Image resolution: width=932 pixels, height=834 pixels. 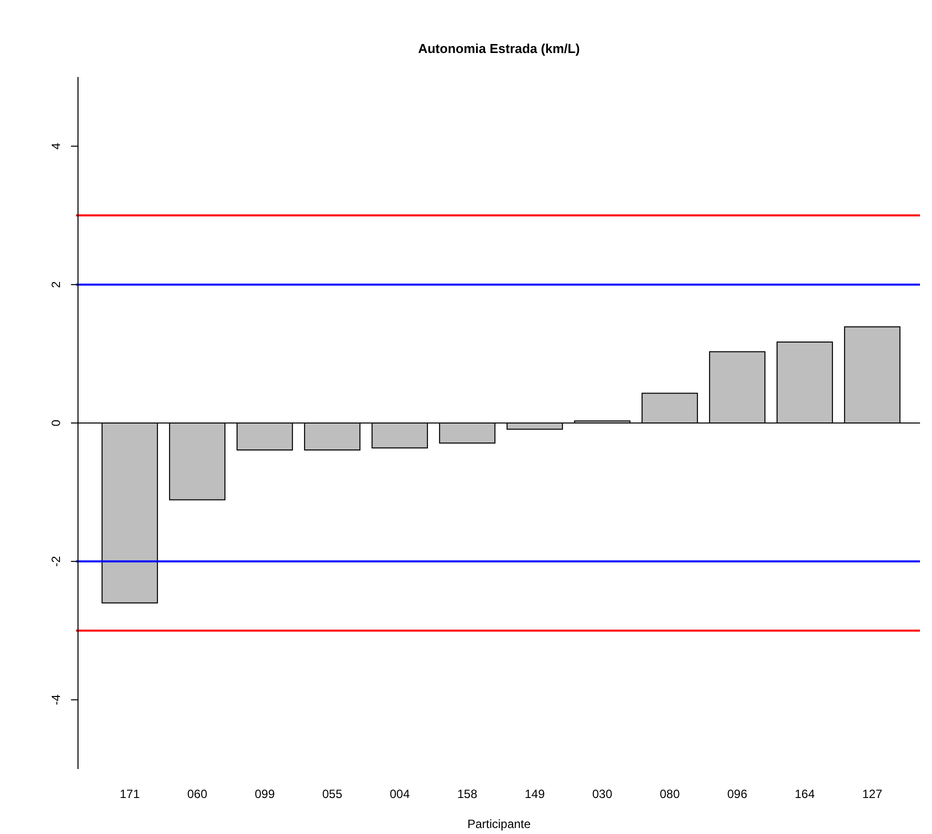 What do you see at coordinates (197, 794) in the screenshot?
I see `x-tick-label: 060` at bounding box center [197, 794].